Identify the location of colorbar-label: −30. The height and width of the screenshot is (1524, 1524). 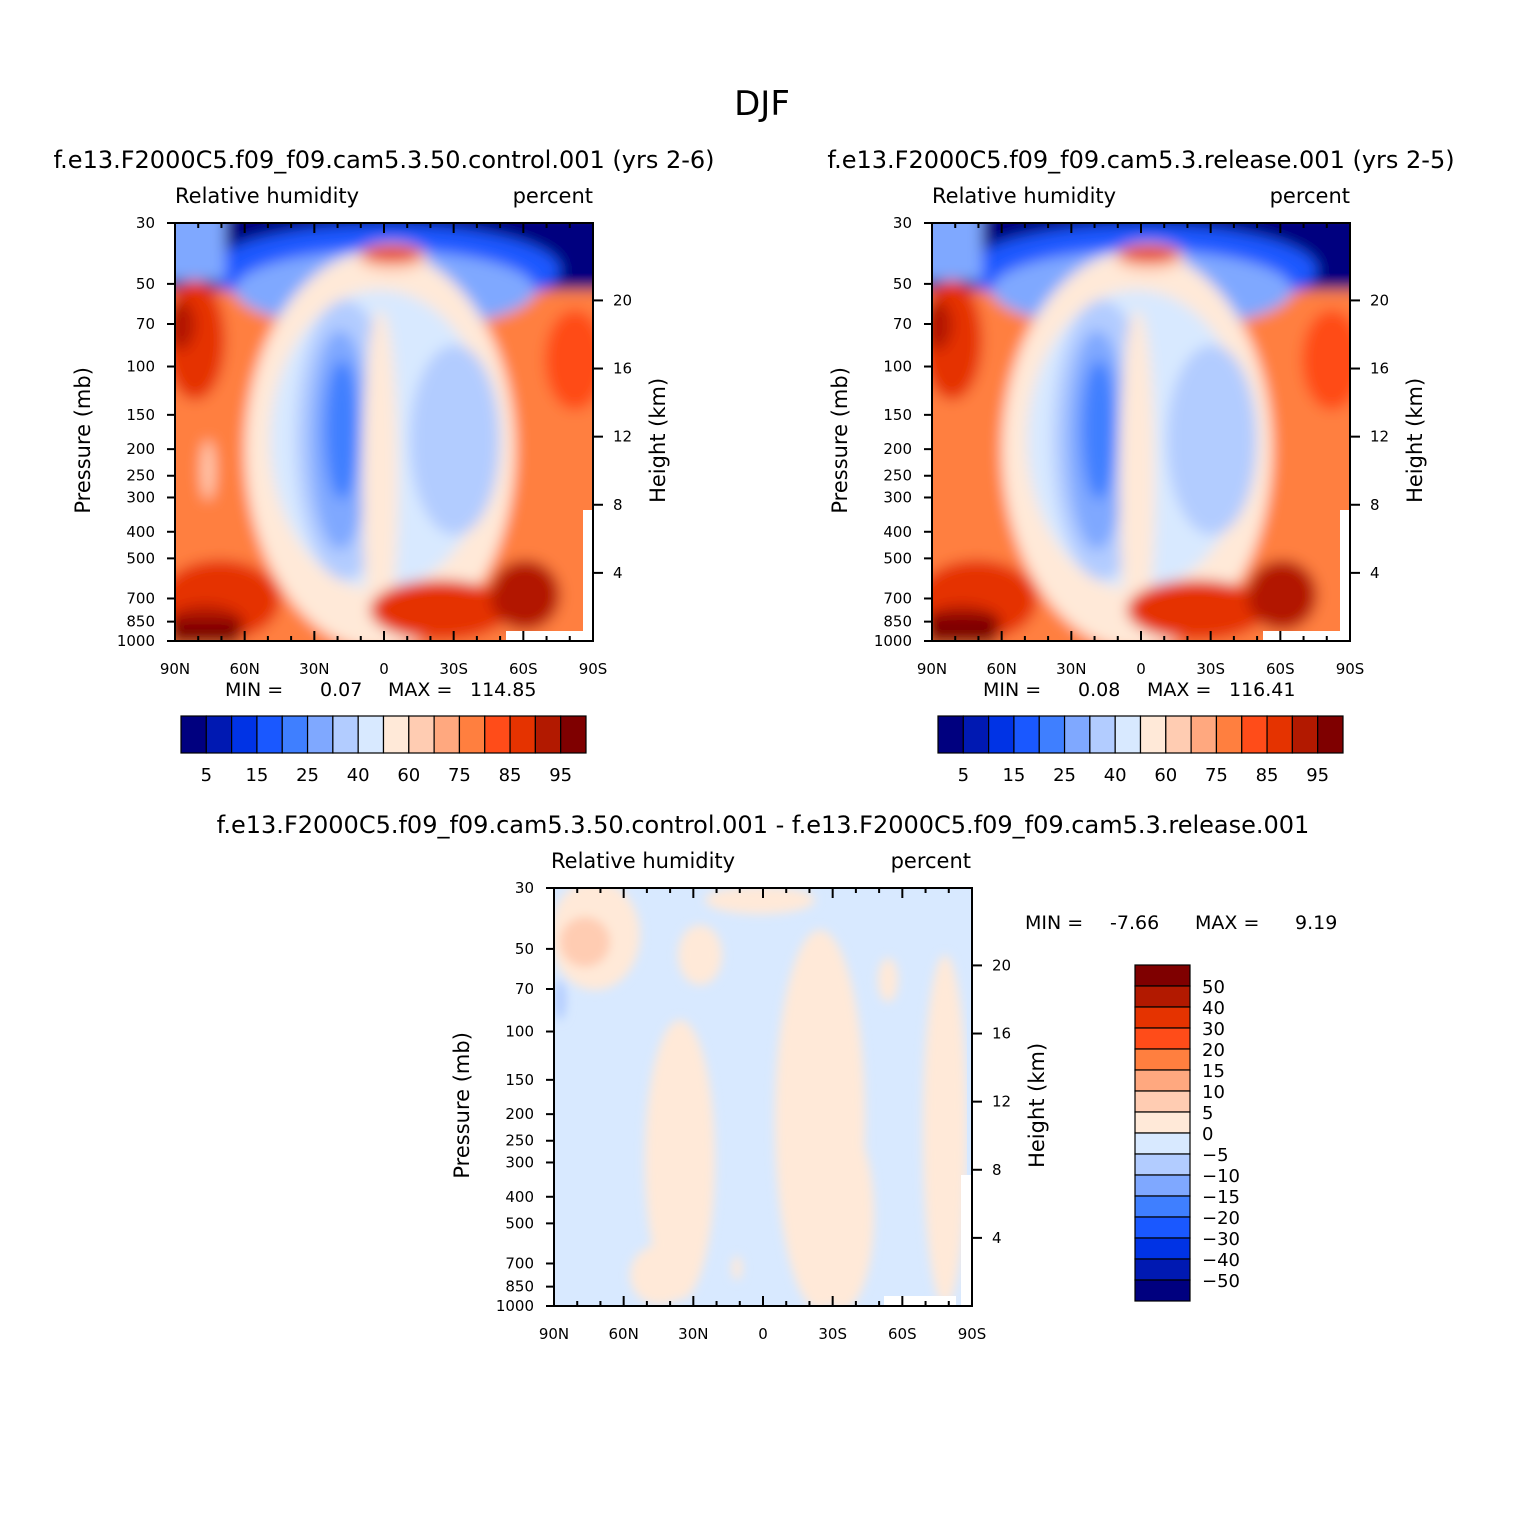
(1221, 1239).